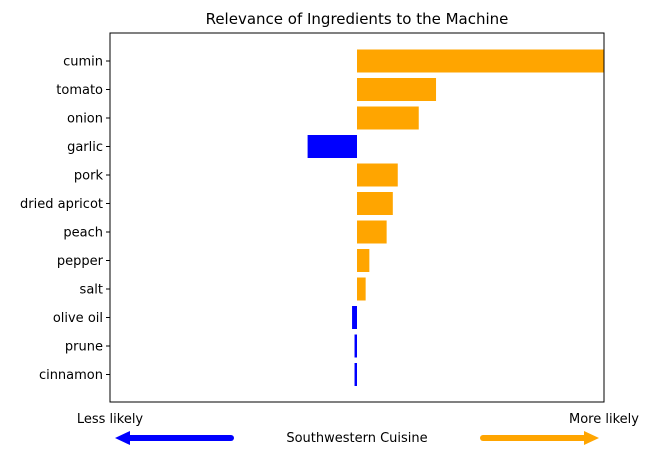 The width and height of the screenshot is (652, 455). Describe the element at coordinates (539, 438) in the screenshot. I see `right-arrow` at that location.